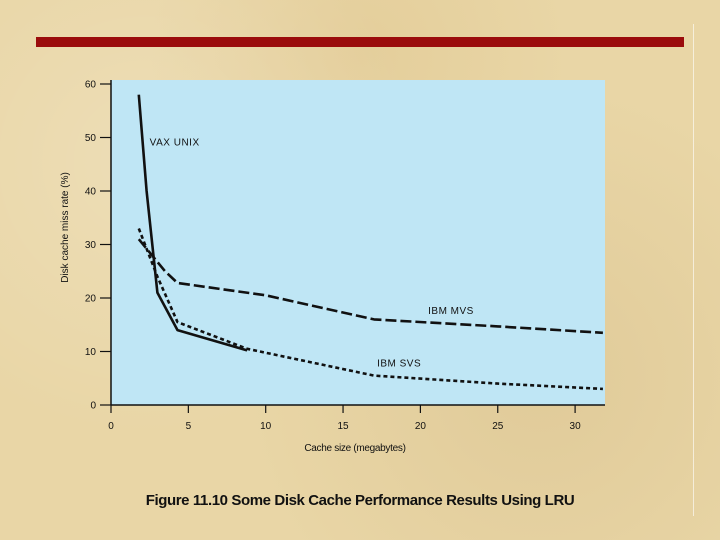 The height and width of the screenshot is (540, 720). I want to click on series-label: IBM SVS, so click(399, 363).